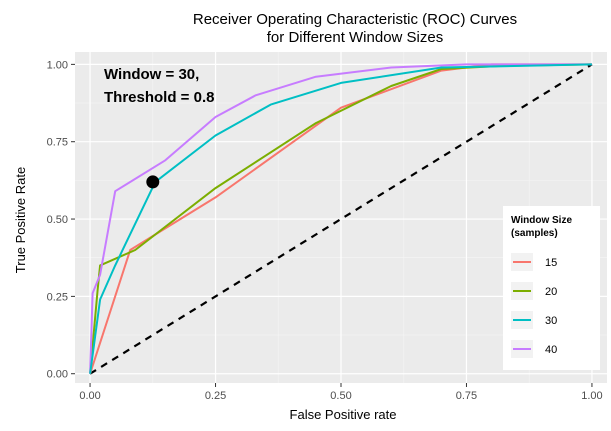 Image resolution: width=611 pixels, height=431 pixels. I want to click on x-tick-label: 1.00, so click(591, 396).